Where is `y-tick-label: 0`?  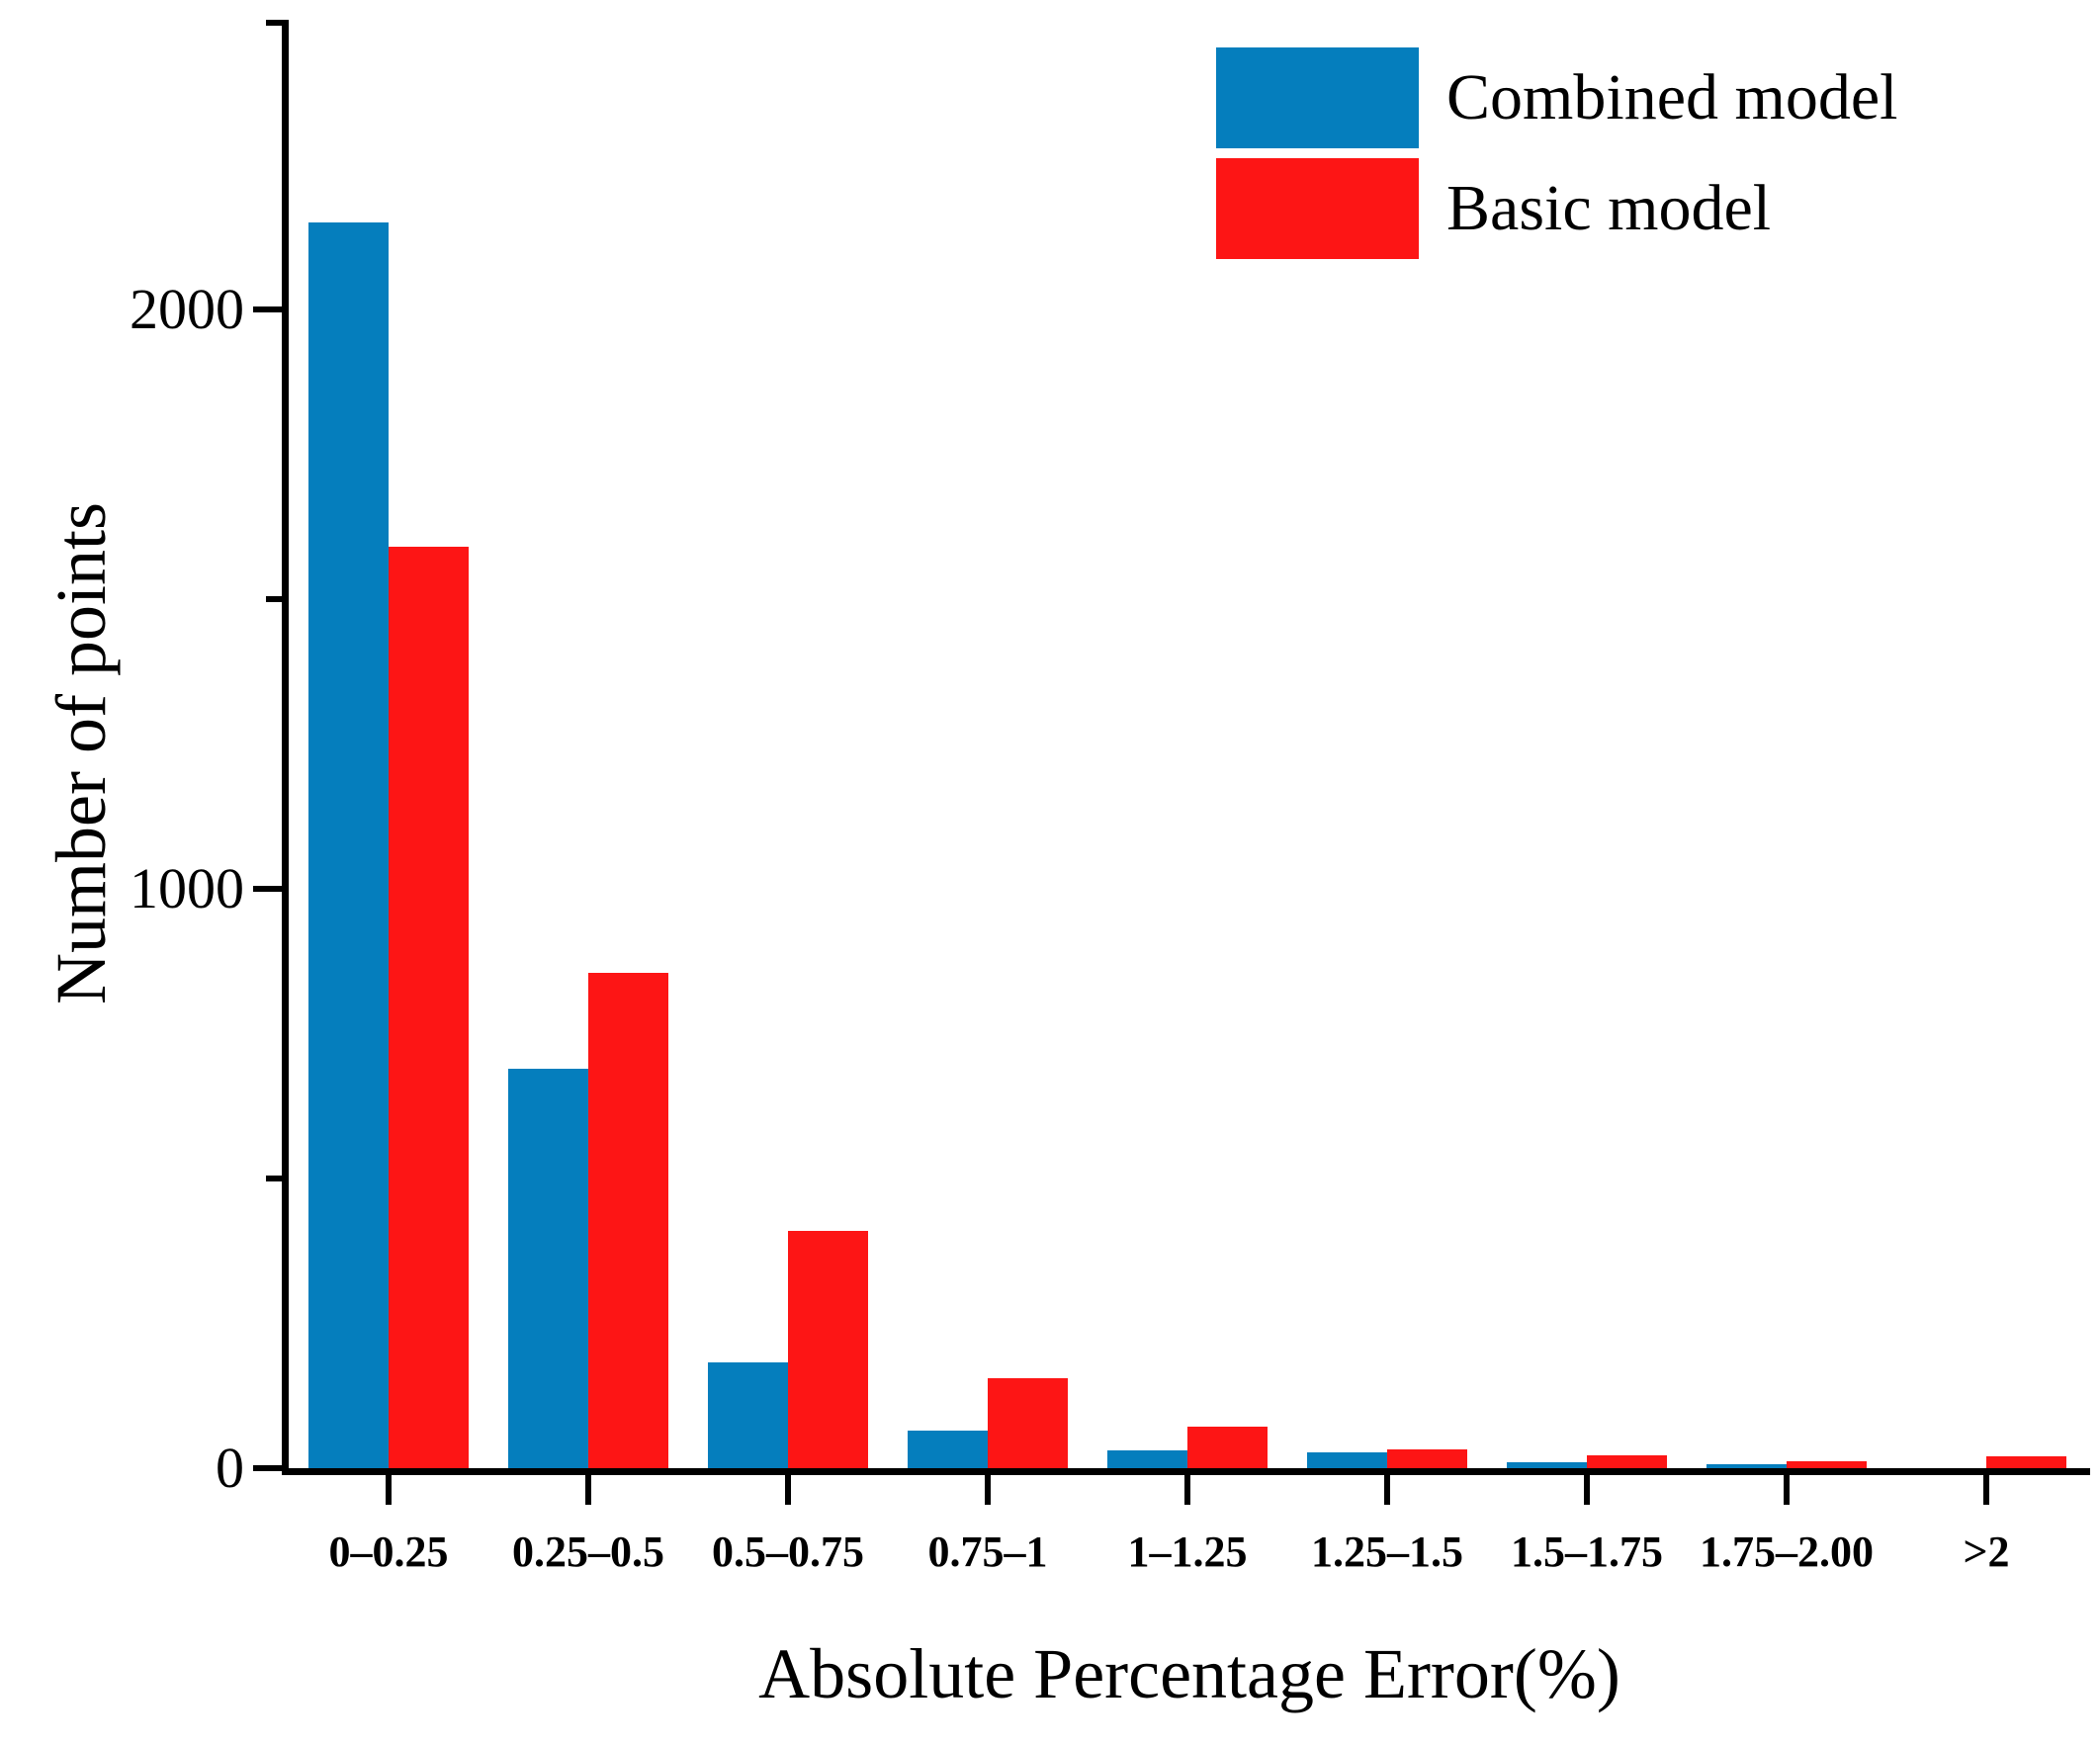 y-tick-label: 0 is located at coordinates (230, 1468).